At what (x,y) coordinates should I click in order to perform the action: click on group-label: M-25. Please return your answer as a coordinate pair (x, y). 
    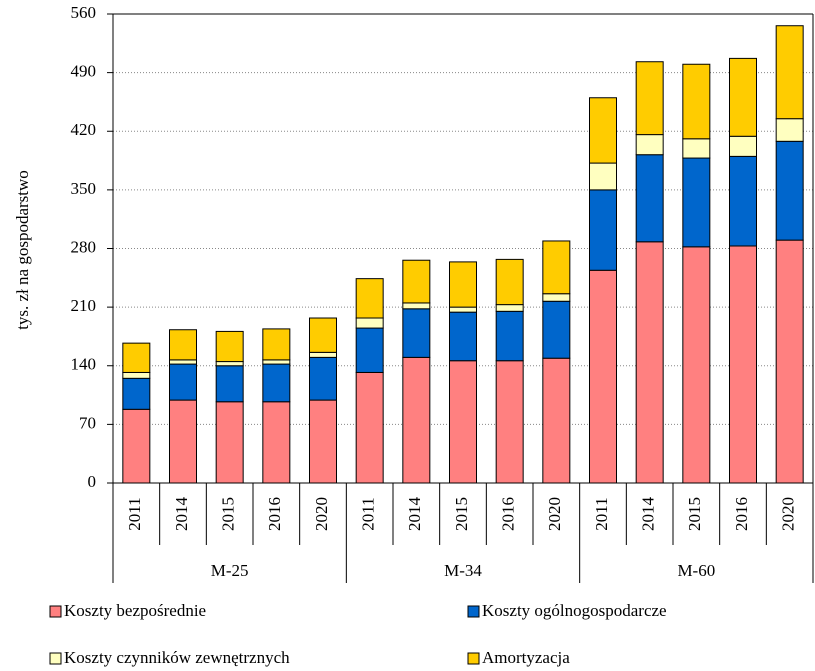
    Looking at the image, I should click on (230, 570).